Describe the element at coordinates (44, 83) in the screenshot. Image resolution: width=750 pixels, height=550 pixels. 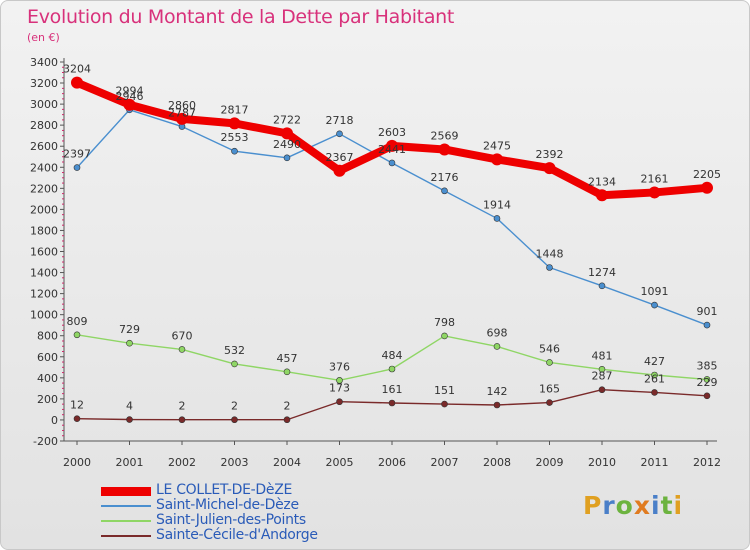
I see `y-tick-label: 3200` at that location.